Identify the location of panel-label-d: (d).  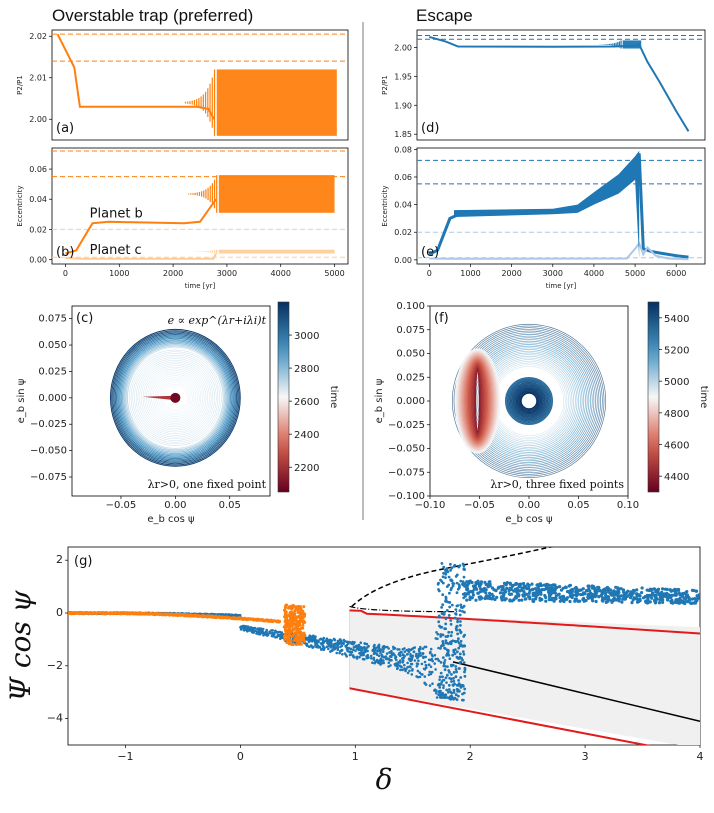
(430, 128).